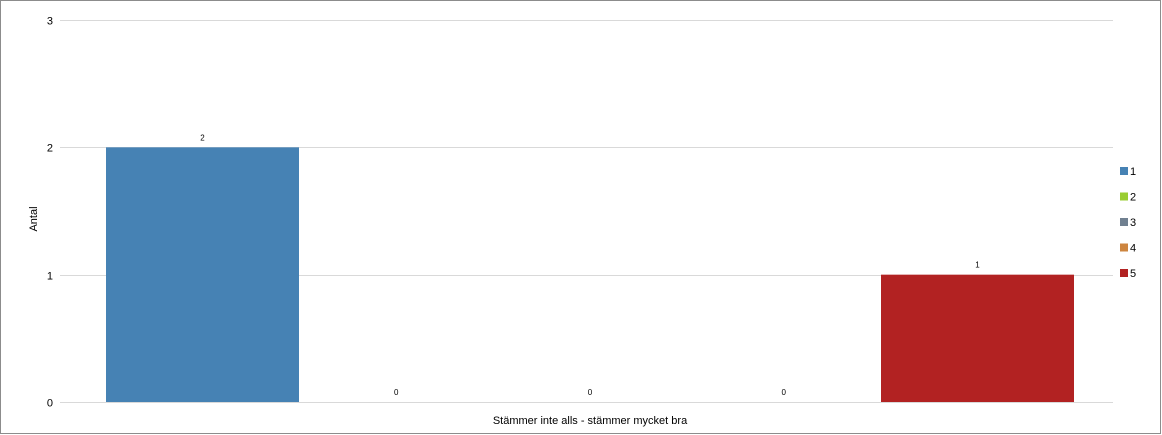 This screenshot has width=1162, height=435. I want to click on y-axis-ticks: 0 1 2 3, so click(50, 213).